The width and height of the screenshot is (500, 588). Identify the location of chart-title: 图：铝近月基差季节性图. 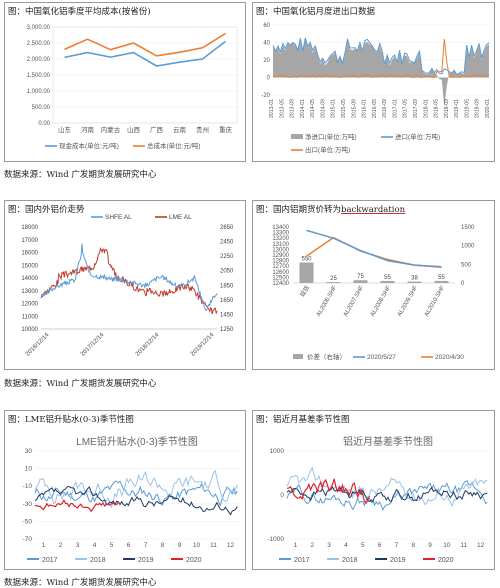
(303, 420).